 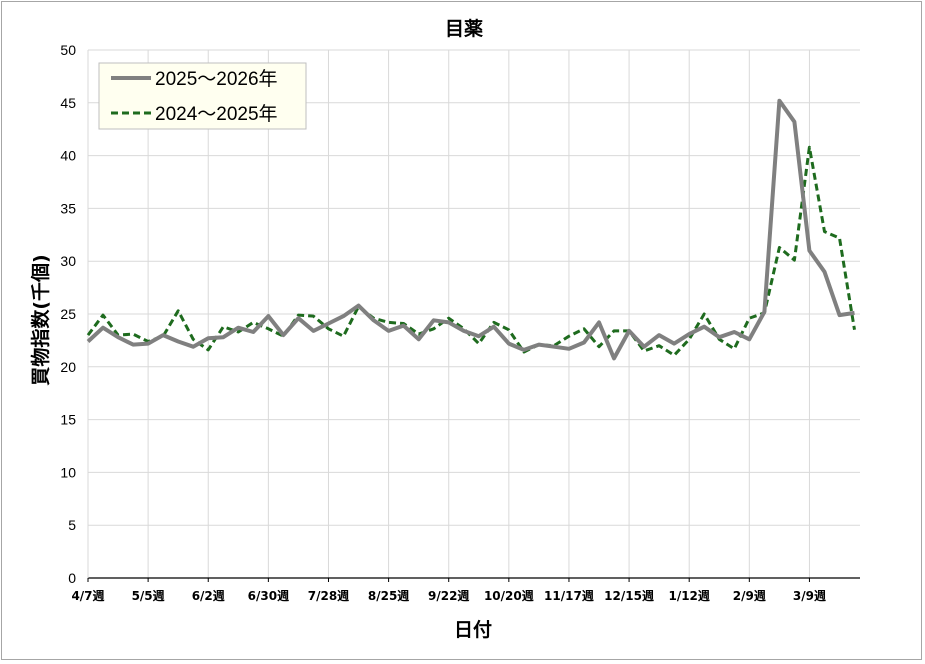 What do you see at coordinates (148, 595) in the screenshot?
I see `x-tick-label: 5/5週` at bounding box center [148, 595].